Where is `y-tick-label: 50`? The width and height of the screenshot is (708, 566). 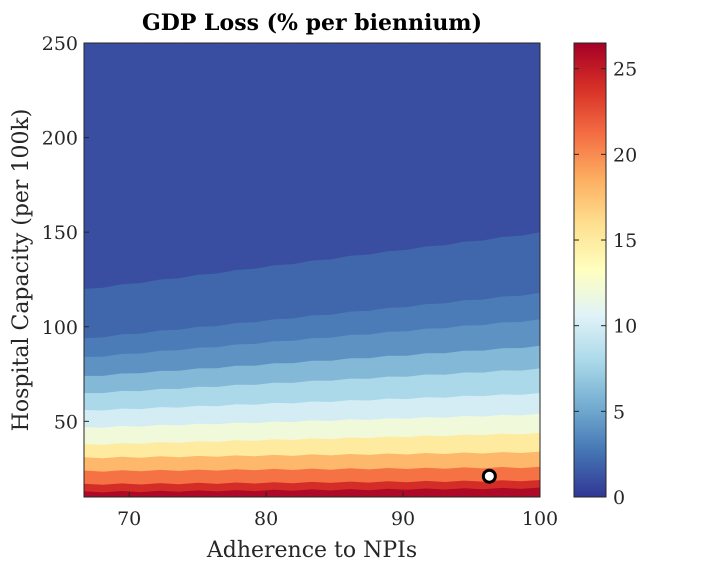
y-tick-label: 50 is located at coordinates (66, 422).